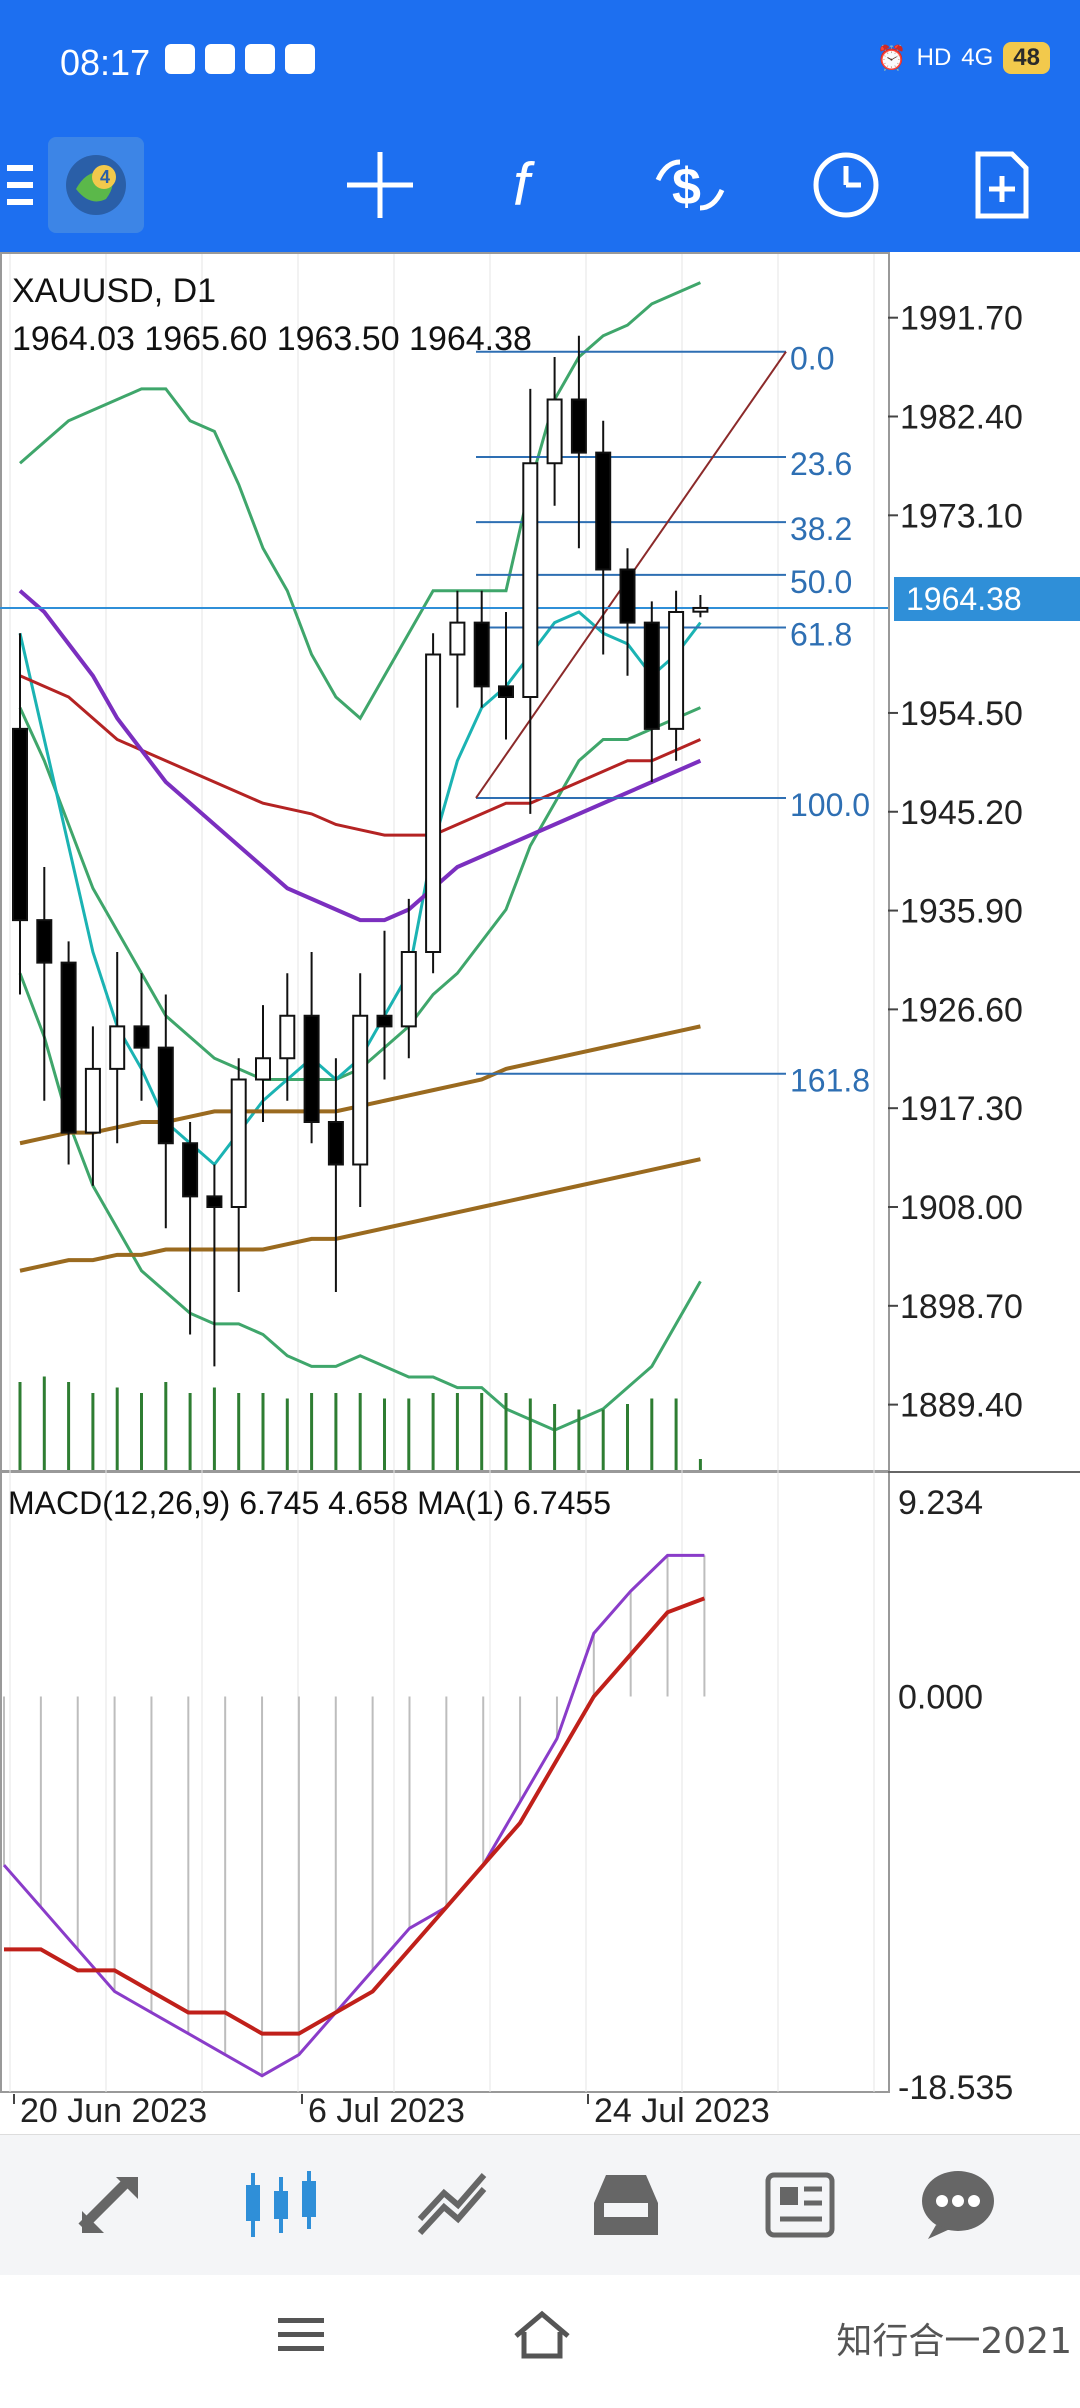 The width and height of the screenshot is (1080, 2408). Describe the element at coordinates (821, 464) in the screenshot. I see `fib-level-label: 23.6` at that location.